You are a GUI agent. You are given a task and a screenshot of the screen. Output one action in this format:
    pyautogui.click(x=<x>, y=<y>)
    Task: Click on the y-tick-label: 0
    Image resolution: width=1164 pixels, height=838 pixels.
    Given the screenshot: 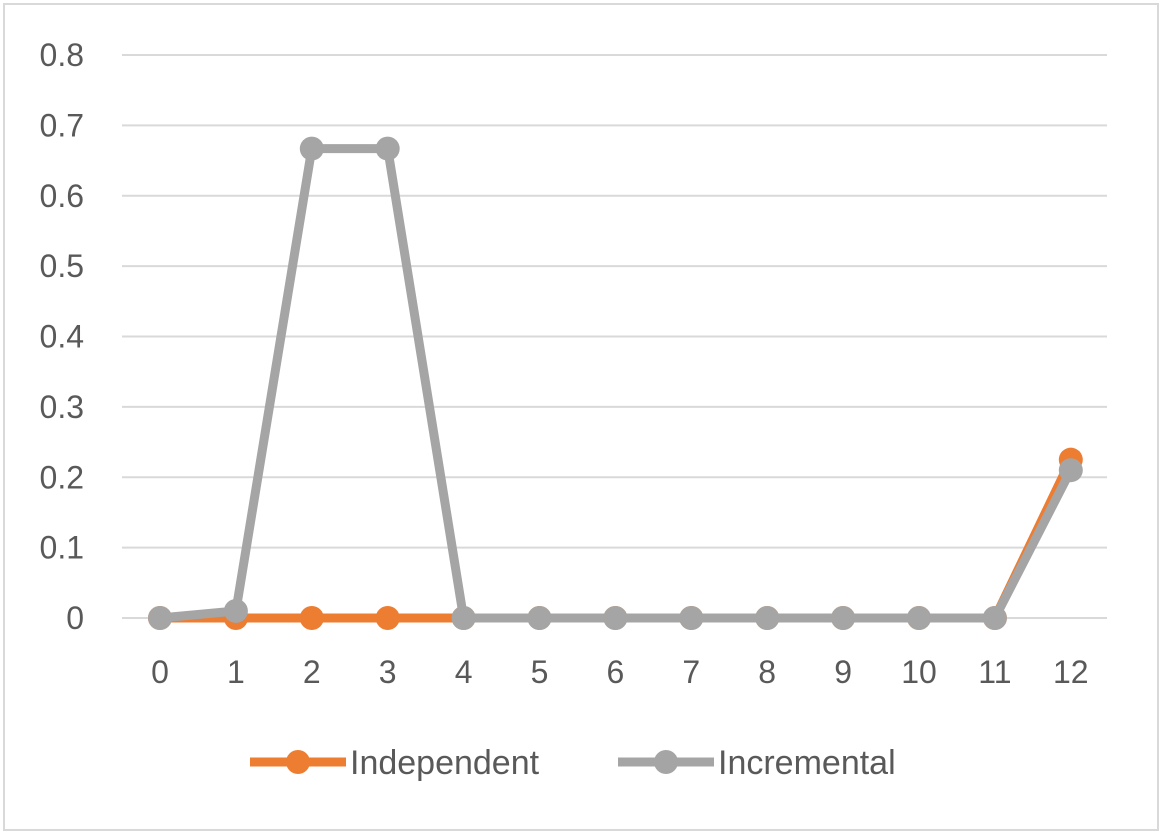 What is the action you would take?
    pyautogui.click(x=75, y=618)
    